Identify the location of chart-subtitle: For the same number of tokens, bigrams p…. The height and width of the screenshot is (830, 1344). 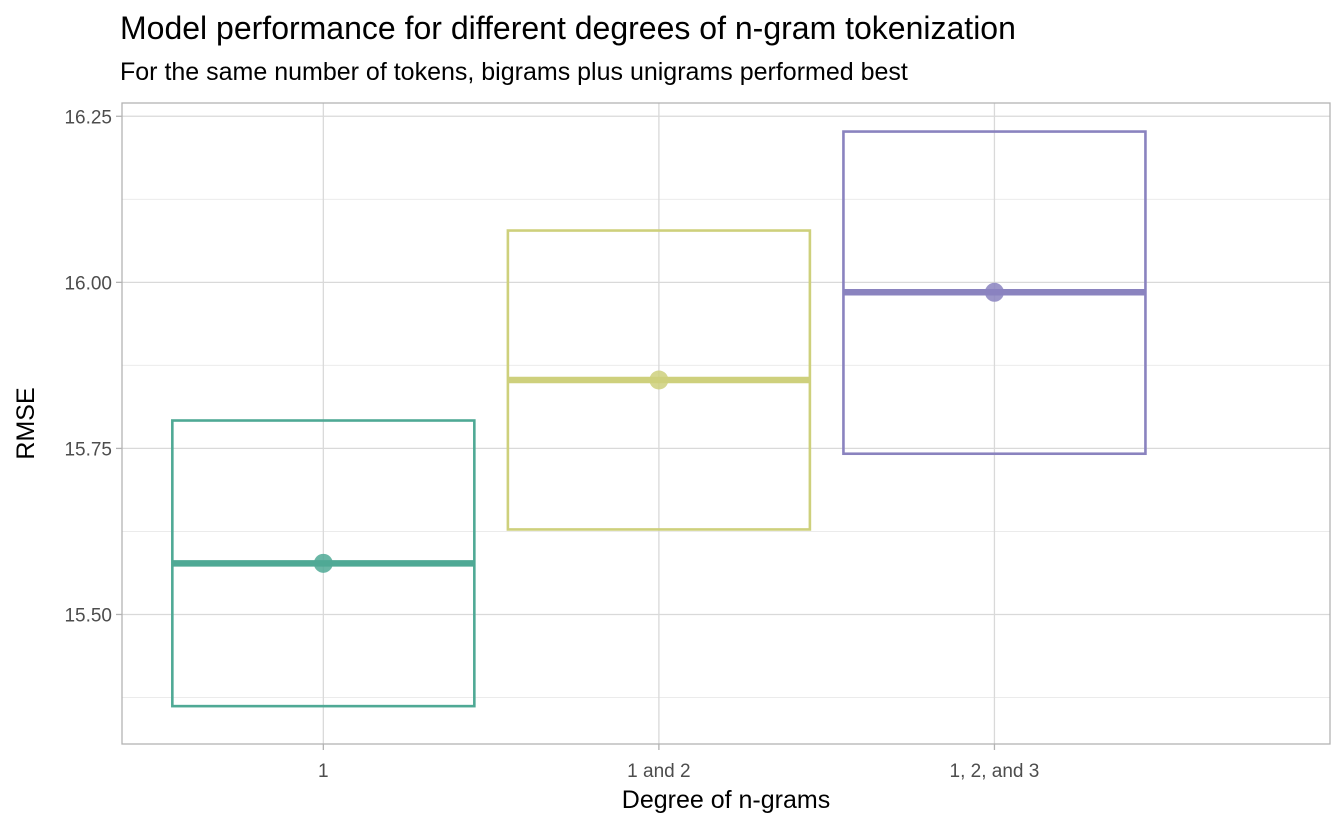
(514, 72).